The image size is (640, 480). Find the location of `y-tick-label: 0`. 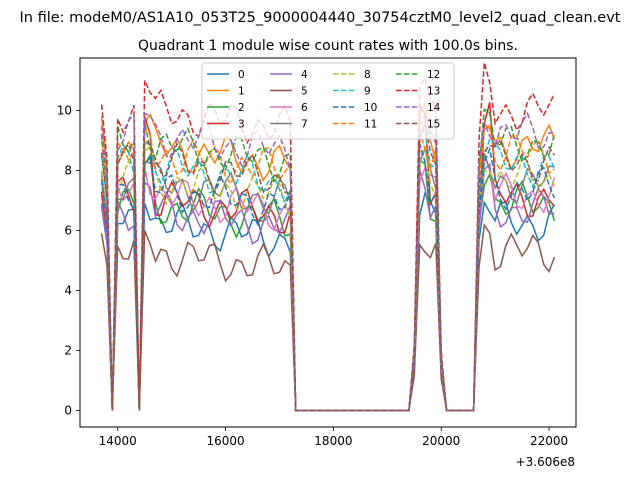

y-tick-label: 0 is located at coordinates (68, 411).